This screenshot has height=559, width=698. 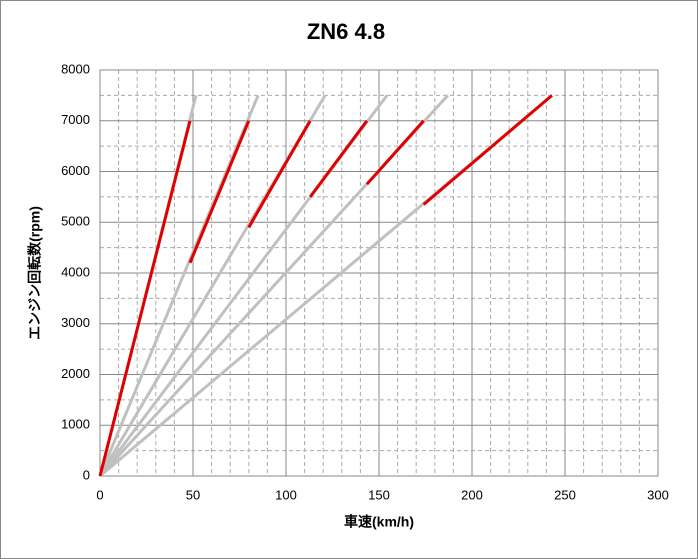 What do you see at coordinates (346, 31) in the screenshot?
I see `chart-title: ZN6 4.8` at bounding box center [346, 31].